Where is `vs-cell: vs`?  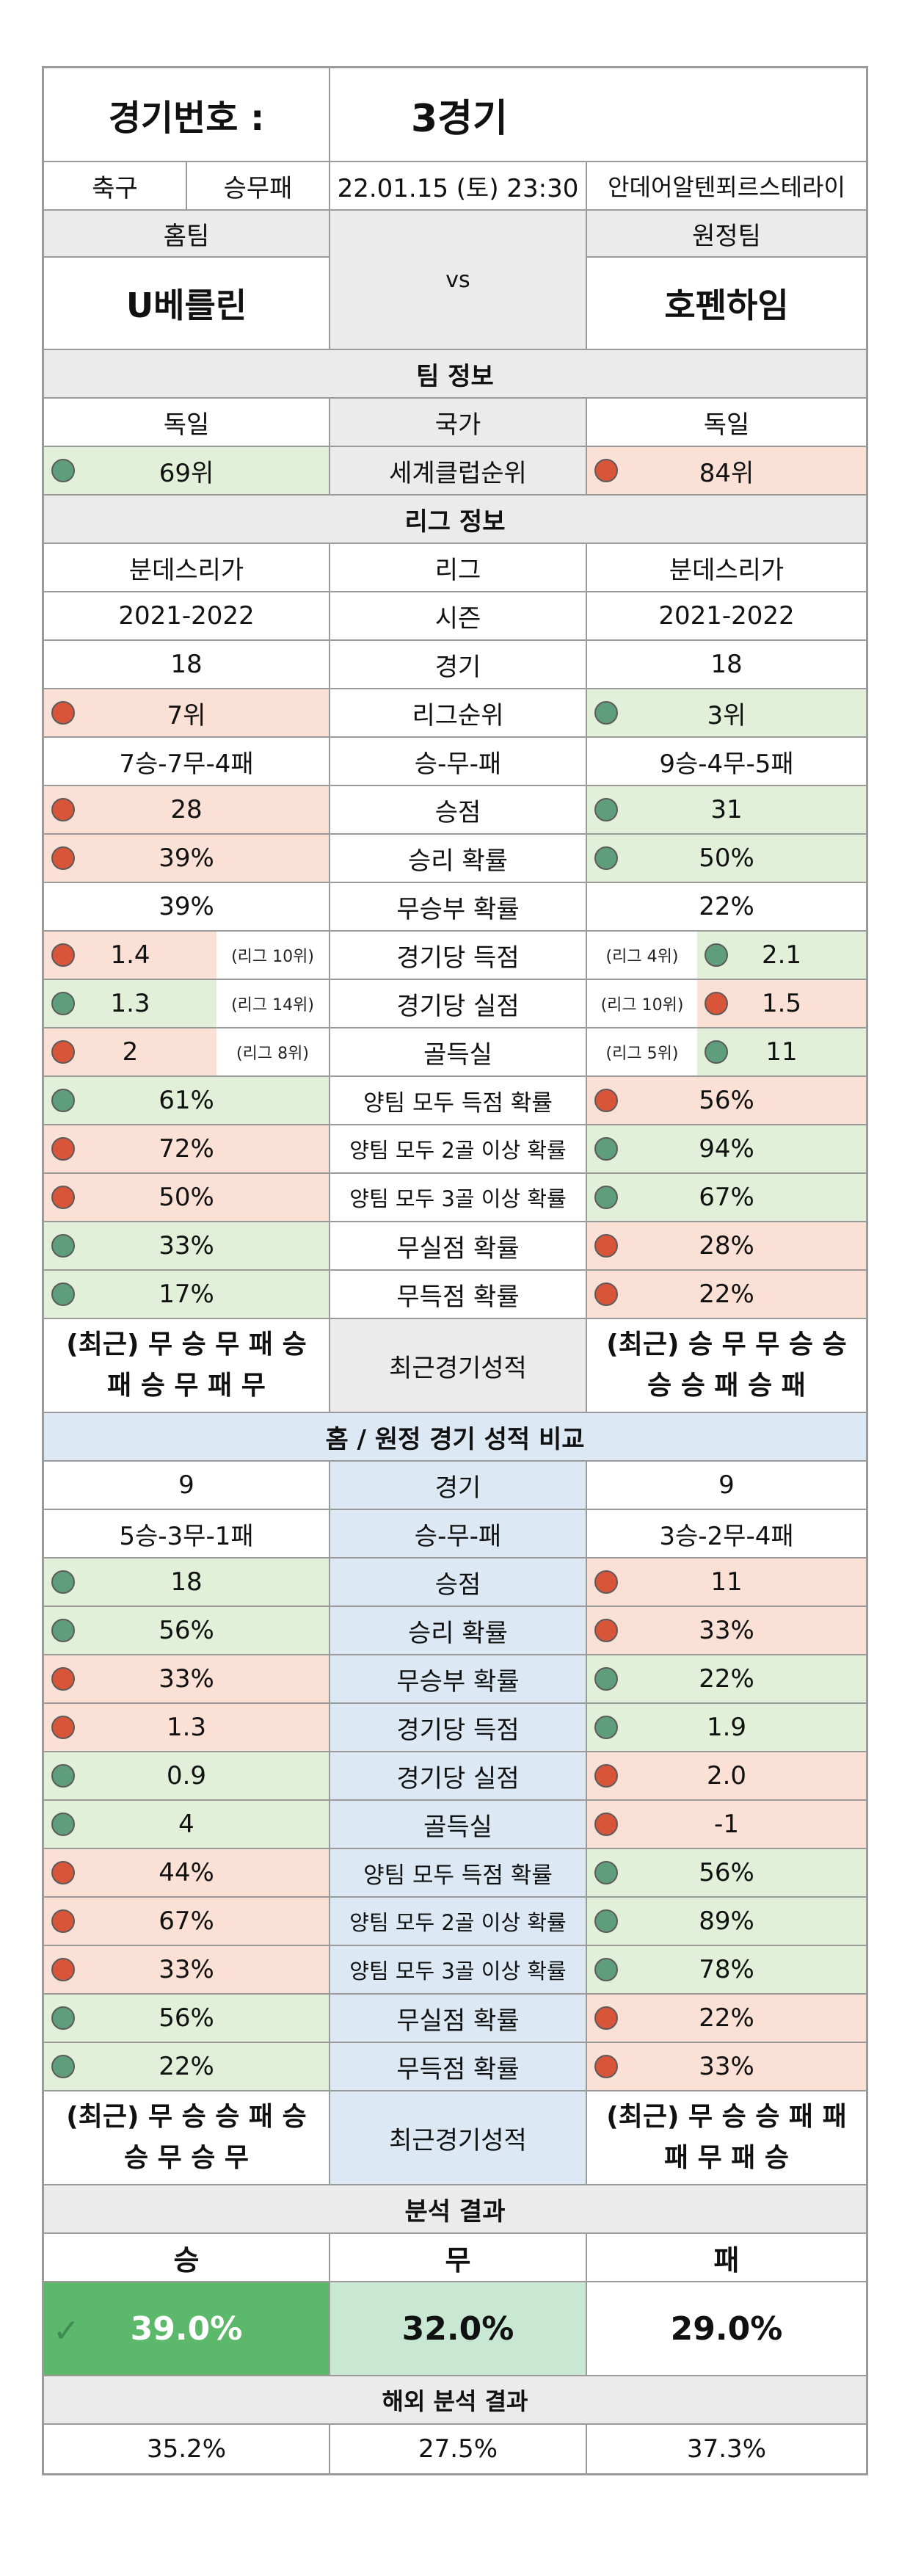 vs-cell: vs is located at coordinates (459, 280).